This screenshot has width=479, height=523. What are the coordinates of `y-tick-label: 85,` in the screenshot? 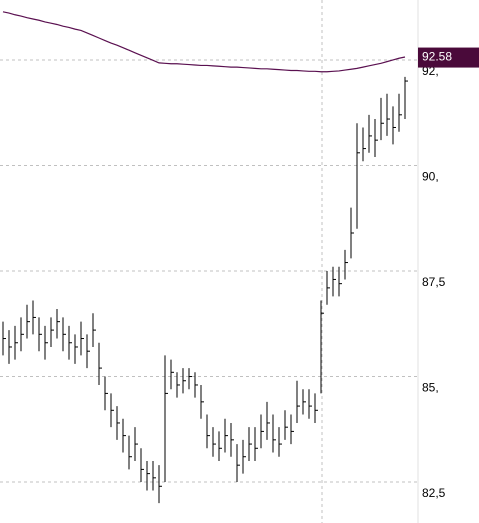 It's located at (430, 388).